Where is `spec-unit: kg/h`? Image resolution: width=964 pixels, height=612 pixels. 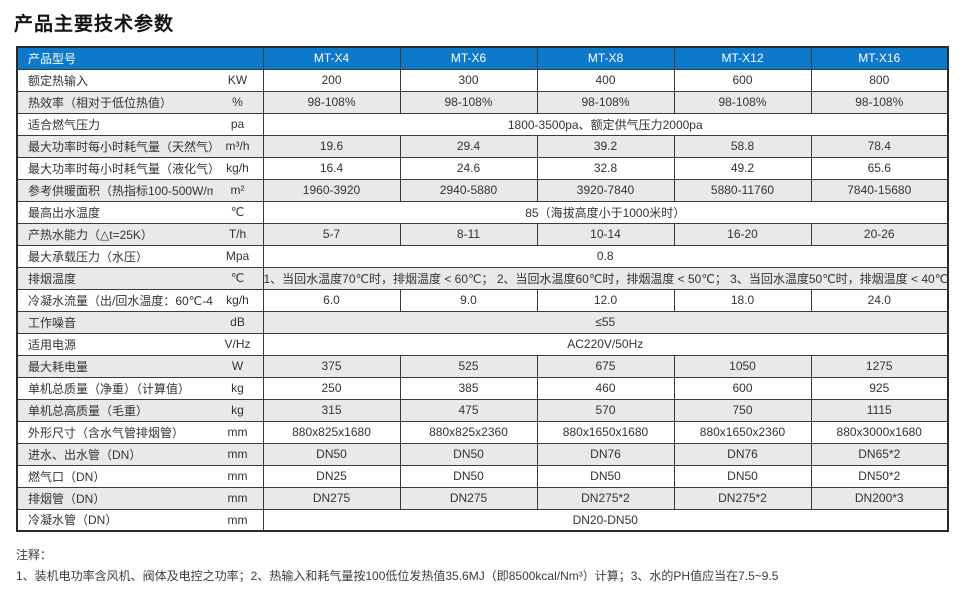 spec-unit: kg/h is located at coordinates (237, 300).